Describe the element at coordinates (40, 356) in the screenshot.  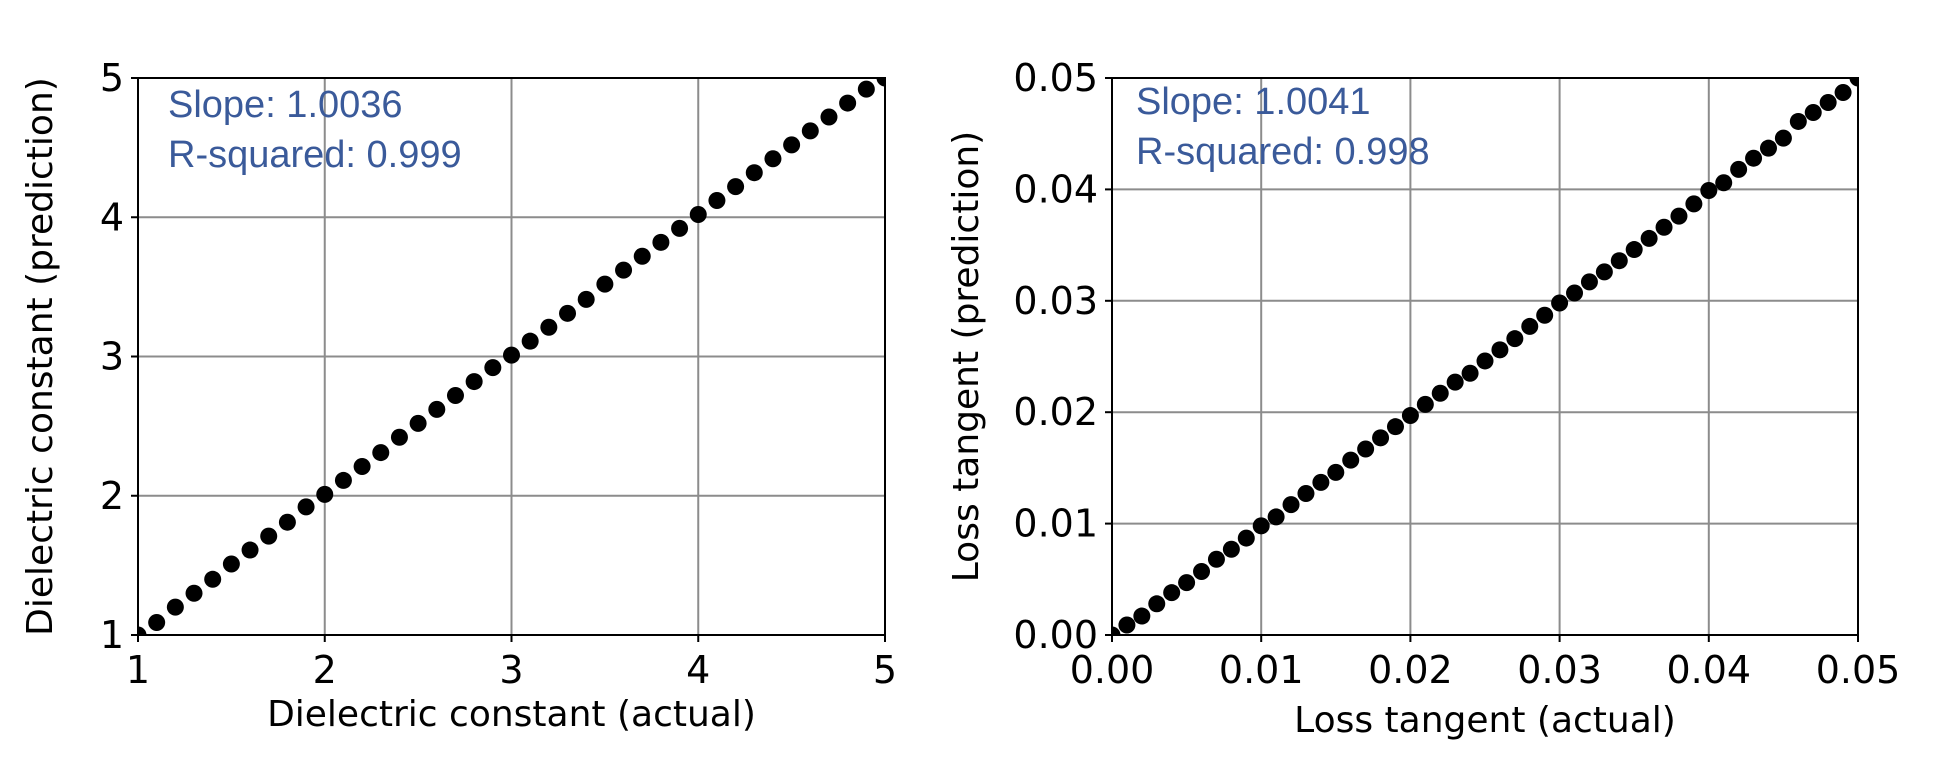
I see `y-axis-label: Dielectric constant (prediction)` at that location.